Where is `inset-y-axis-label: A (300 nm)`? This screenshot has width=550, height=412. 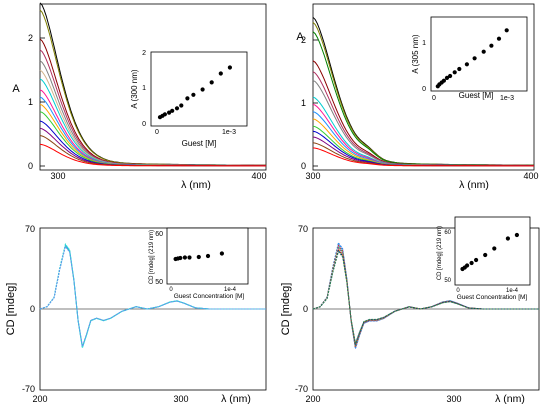 inset-y-axis-label: A (300 nm) is located at coordinates (134, 88).